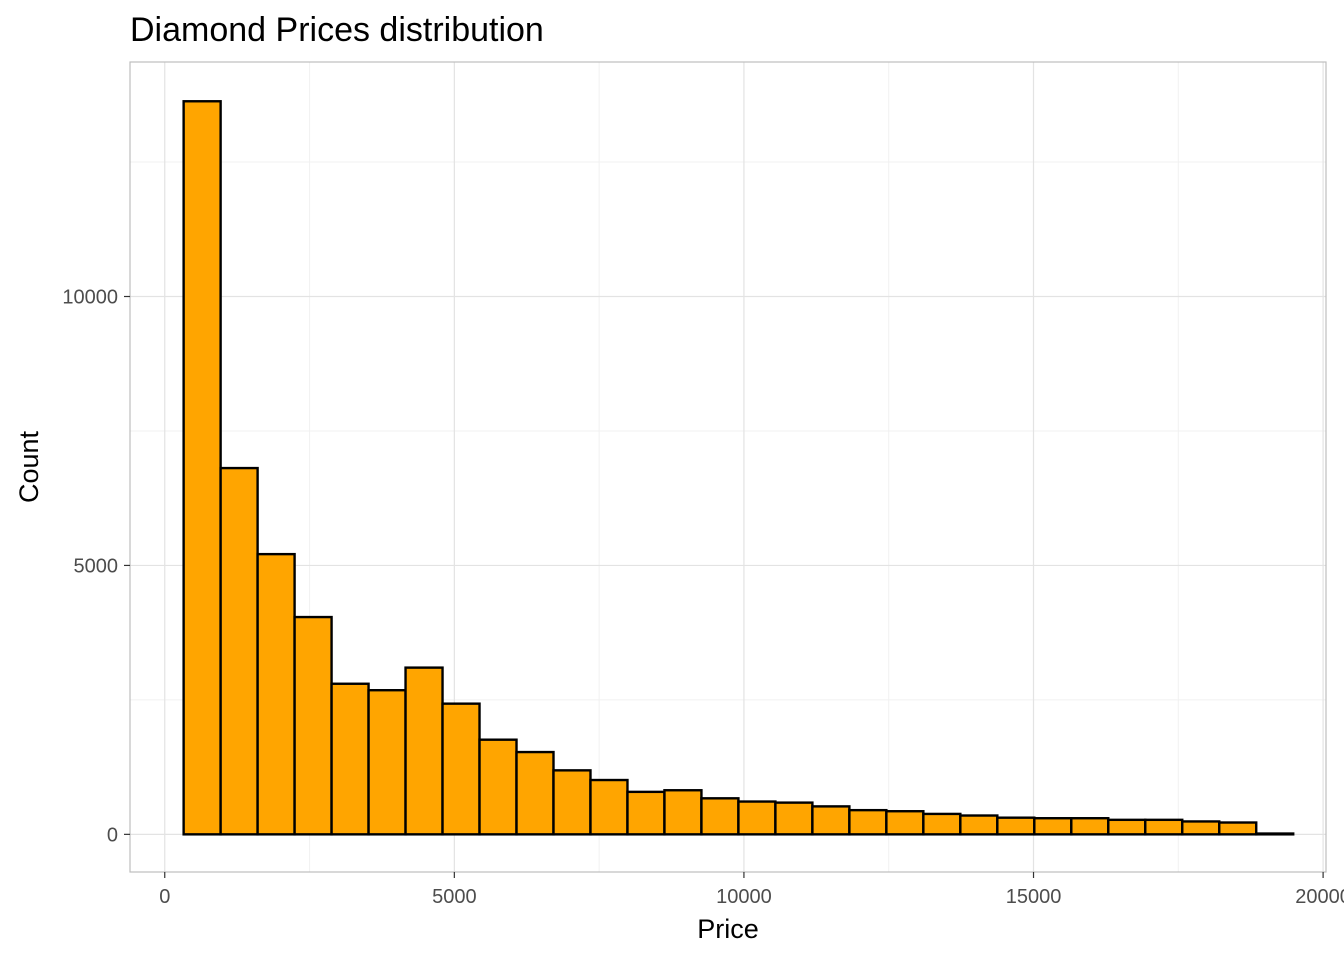  Describe the element at coordinates (1034, 897) in the screenshot. I see `x-tick-label: 15000` at that location.